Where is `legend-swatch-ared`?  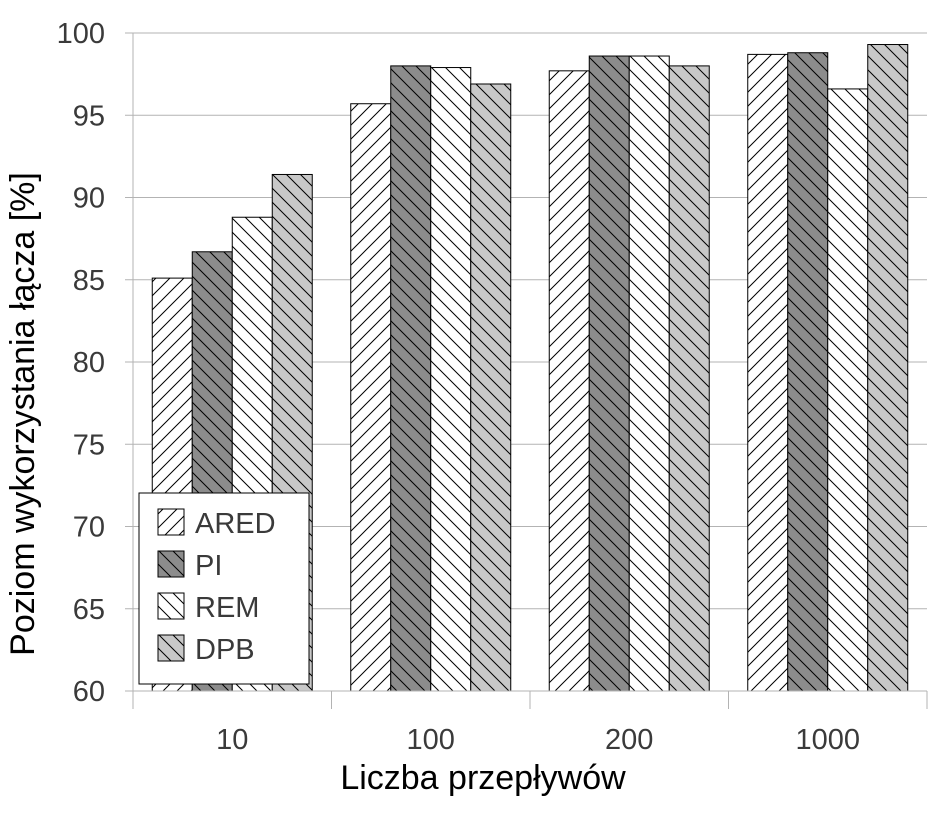 legend-swatch-ared is located at coordinates (171, 522).